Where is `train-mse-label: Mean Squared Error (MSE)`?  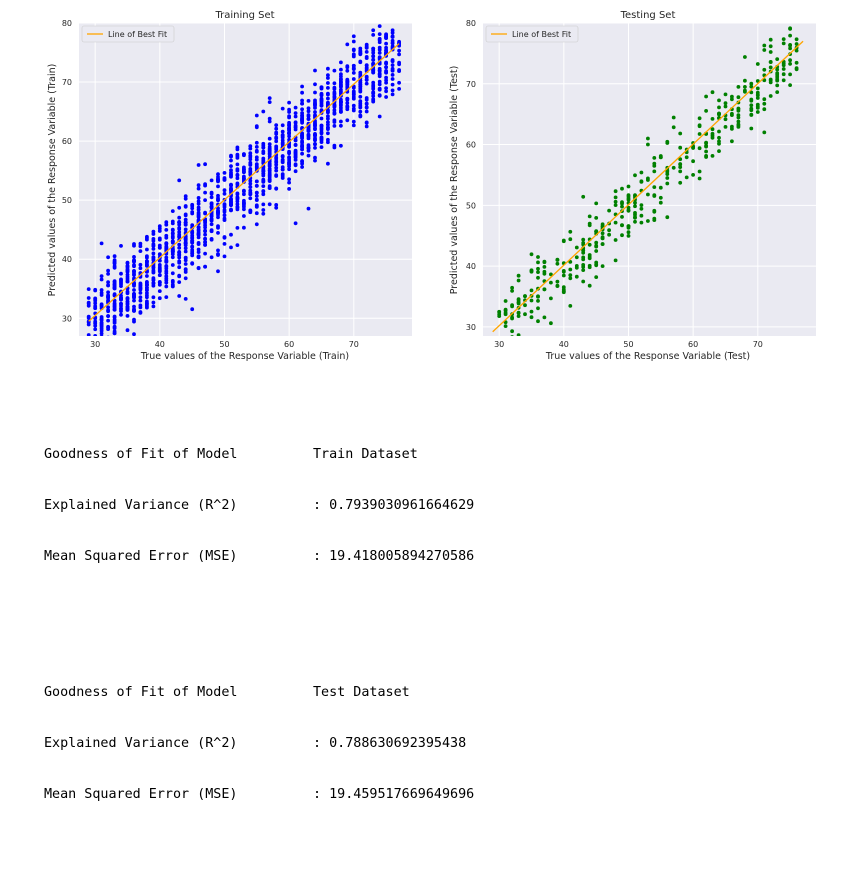 train-mse-label: Mean Squared Error (MSE) is located at coordinates (141, 556).